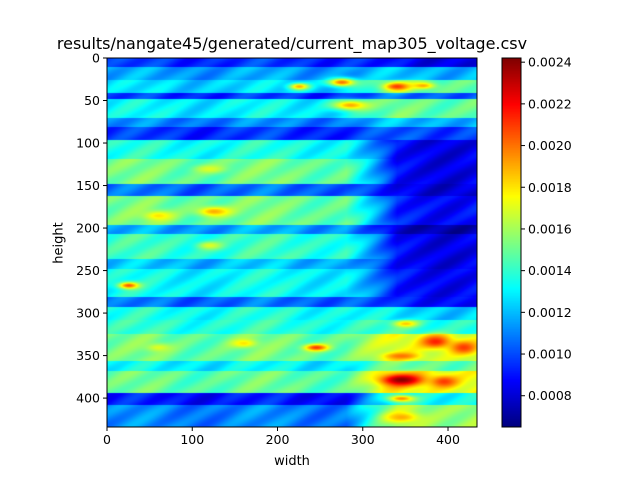  I want to click on y-tick-label: 50, so click(92, 100).